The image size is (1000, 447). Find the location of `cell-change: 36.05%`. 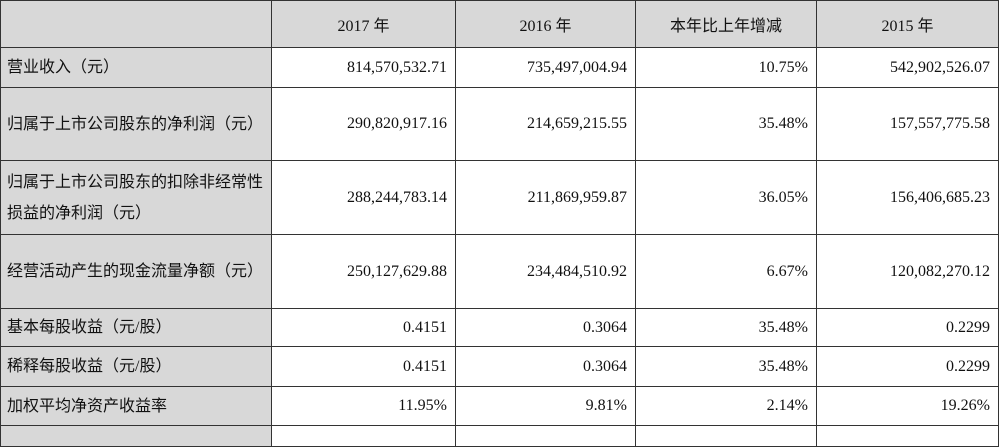

cell-change: 36.05% is located at coordinates (726, 197).